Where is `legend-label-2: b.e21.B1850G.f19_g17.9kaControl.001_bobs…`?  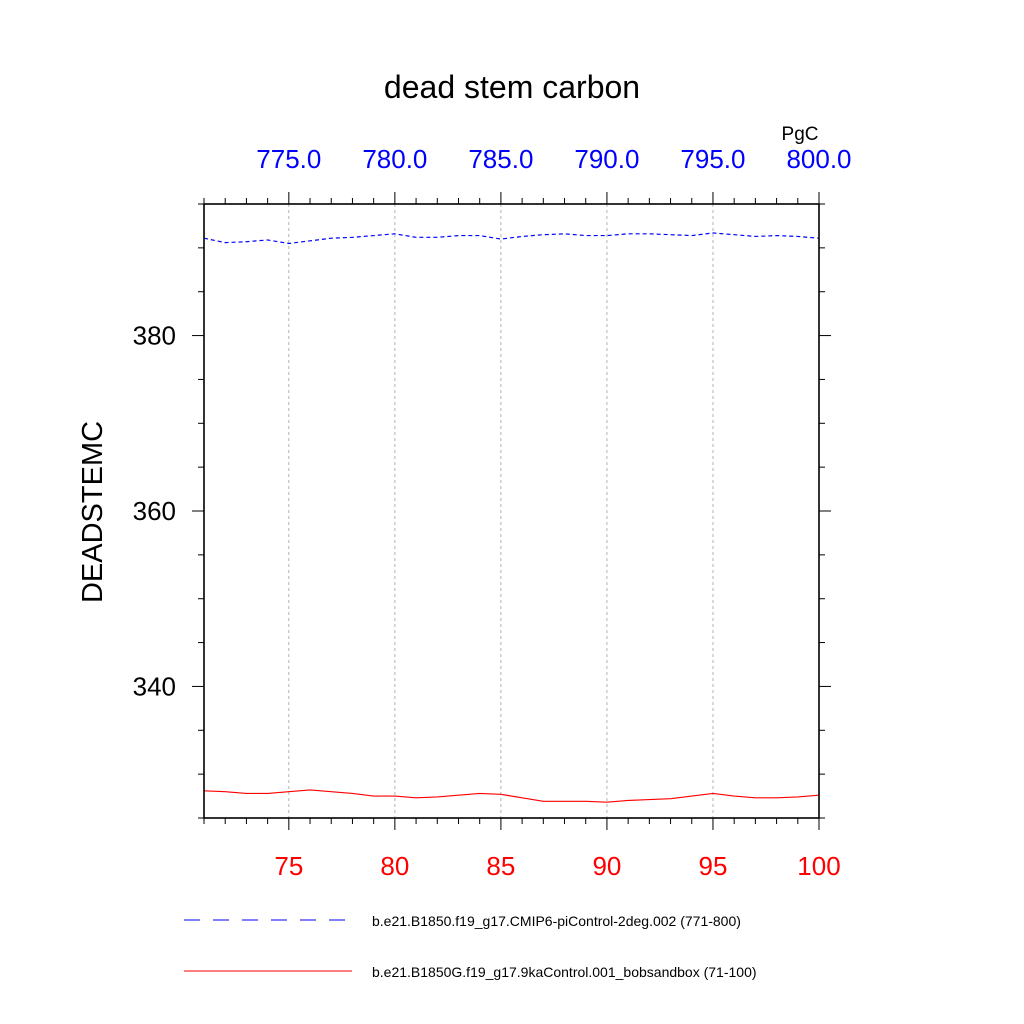
legend-label-2: b.e21.B1850G.f19_g17.9kaControl.001_bobs… is located at coordinates (564, 972).